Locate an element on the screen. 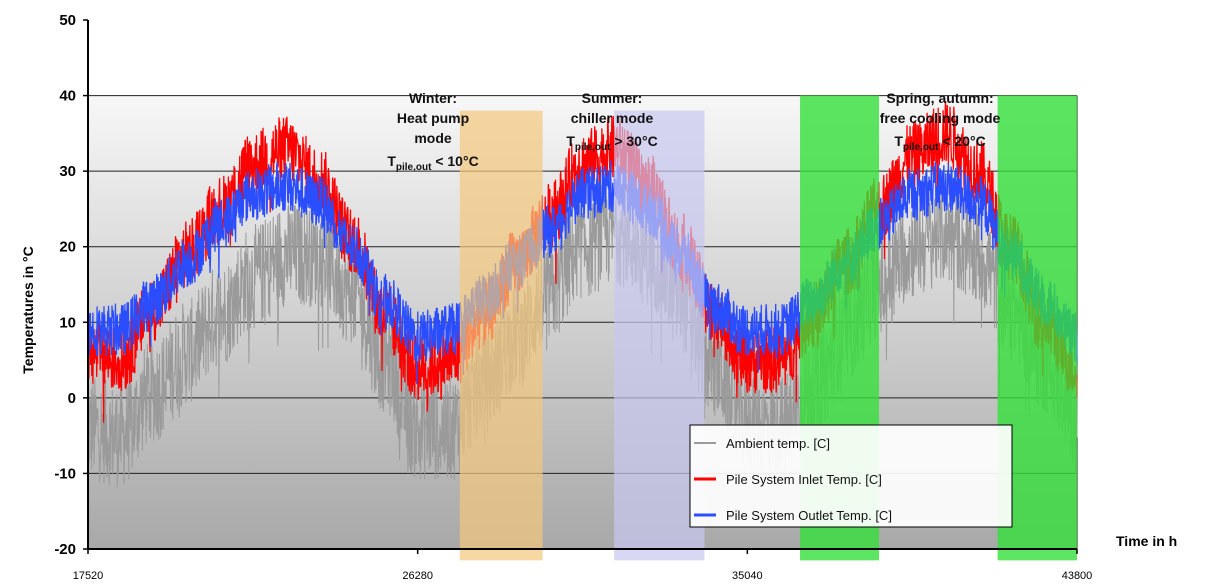 This screenshot has height=584, width=1209. x-axis-label: Time in h is located at coordinates (1146, 541).